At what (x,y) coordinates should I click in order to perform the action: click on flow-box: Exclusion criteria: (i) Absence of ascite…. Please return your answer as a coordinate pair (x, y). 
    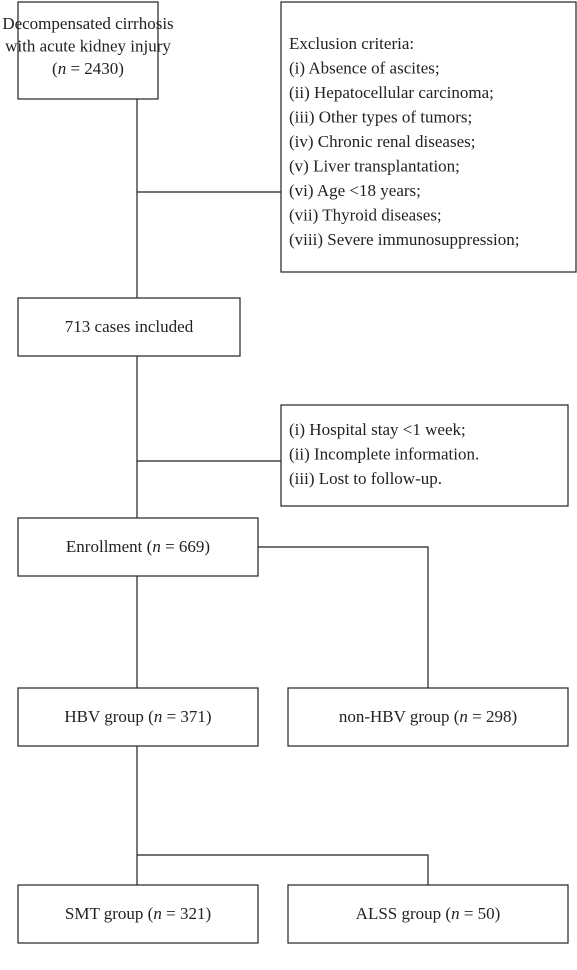
    Looking at the image, I should click on (428, 137).